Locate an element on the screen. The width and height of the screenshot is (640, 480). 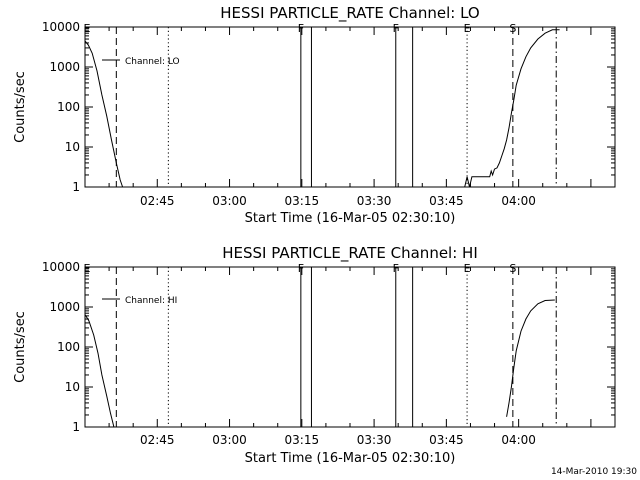
footer-timestamp: 14-Mar-2010 19:30 is located at coordinates (594, 472).